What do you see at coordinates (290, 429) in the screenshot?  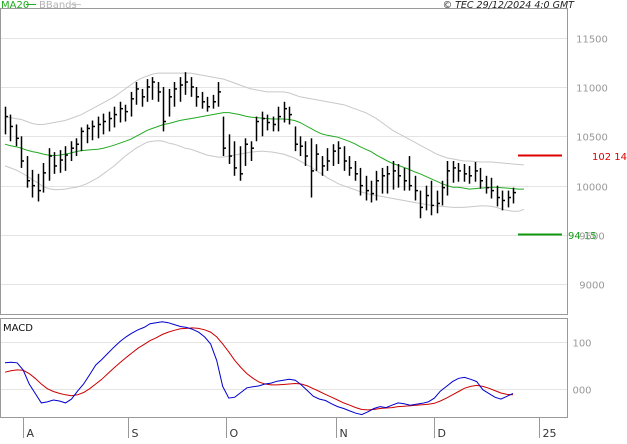 I see `time-axis-ticks: A S O N D 25` at bounding box center [290, 429].